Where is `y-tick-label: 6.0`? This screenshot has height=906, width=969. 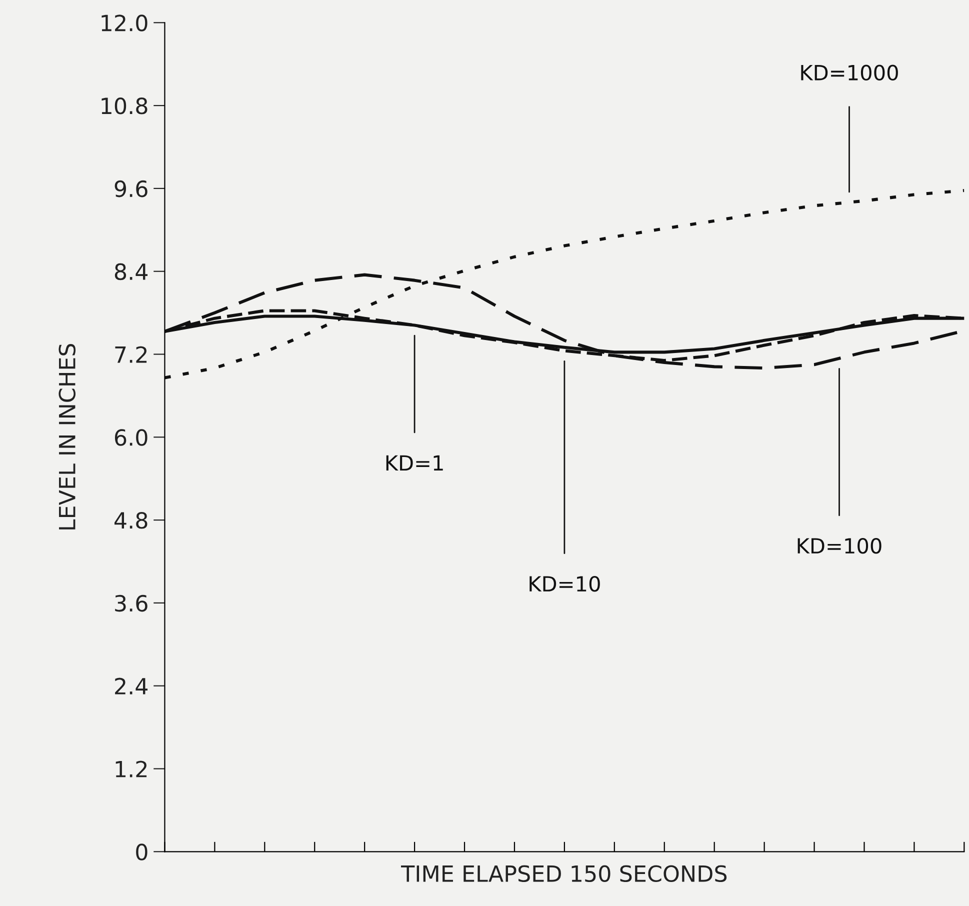
y-tick-label: 6.0 is located at coordinates (131, 437).